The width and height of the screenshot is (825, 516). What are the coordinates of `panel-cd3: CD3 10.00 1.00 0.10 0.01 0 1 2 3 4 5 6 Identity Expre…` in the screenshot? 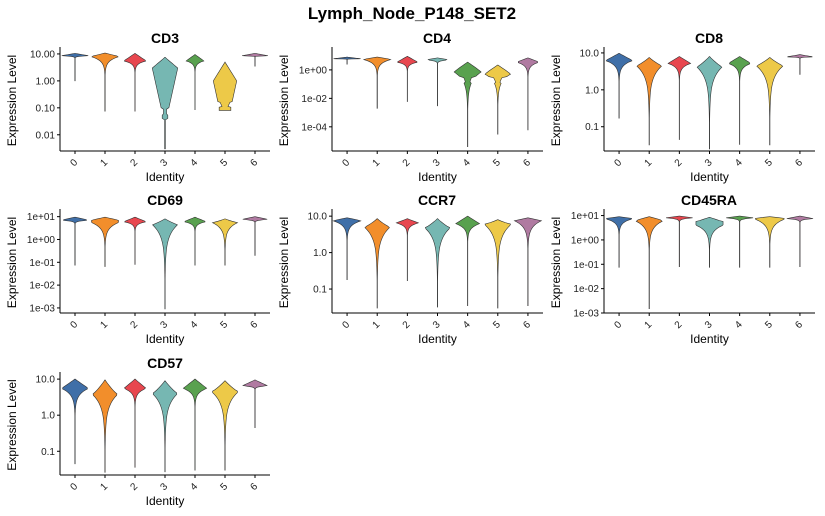 It's located at (137, 107).